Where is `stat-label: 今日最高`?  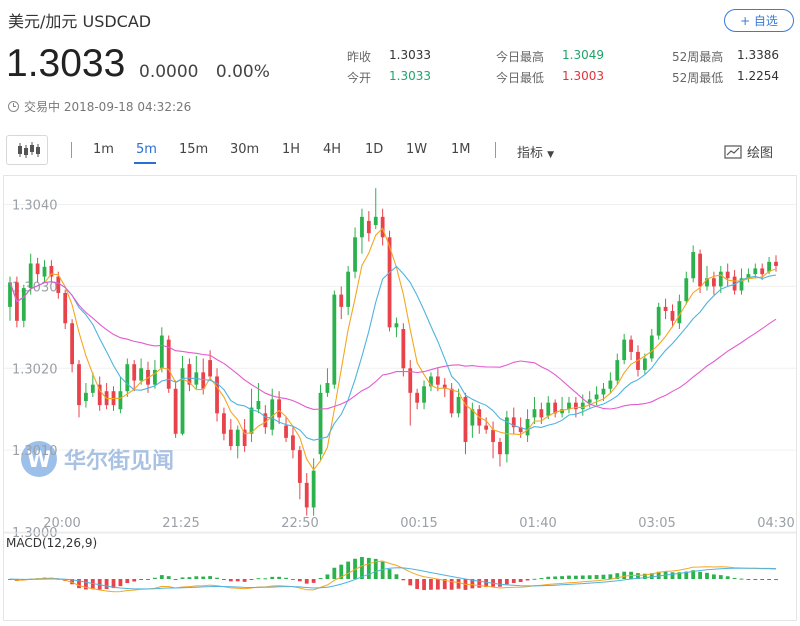 stat-label: 今日最高 is located at coordinates (520, 57).